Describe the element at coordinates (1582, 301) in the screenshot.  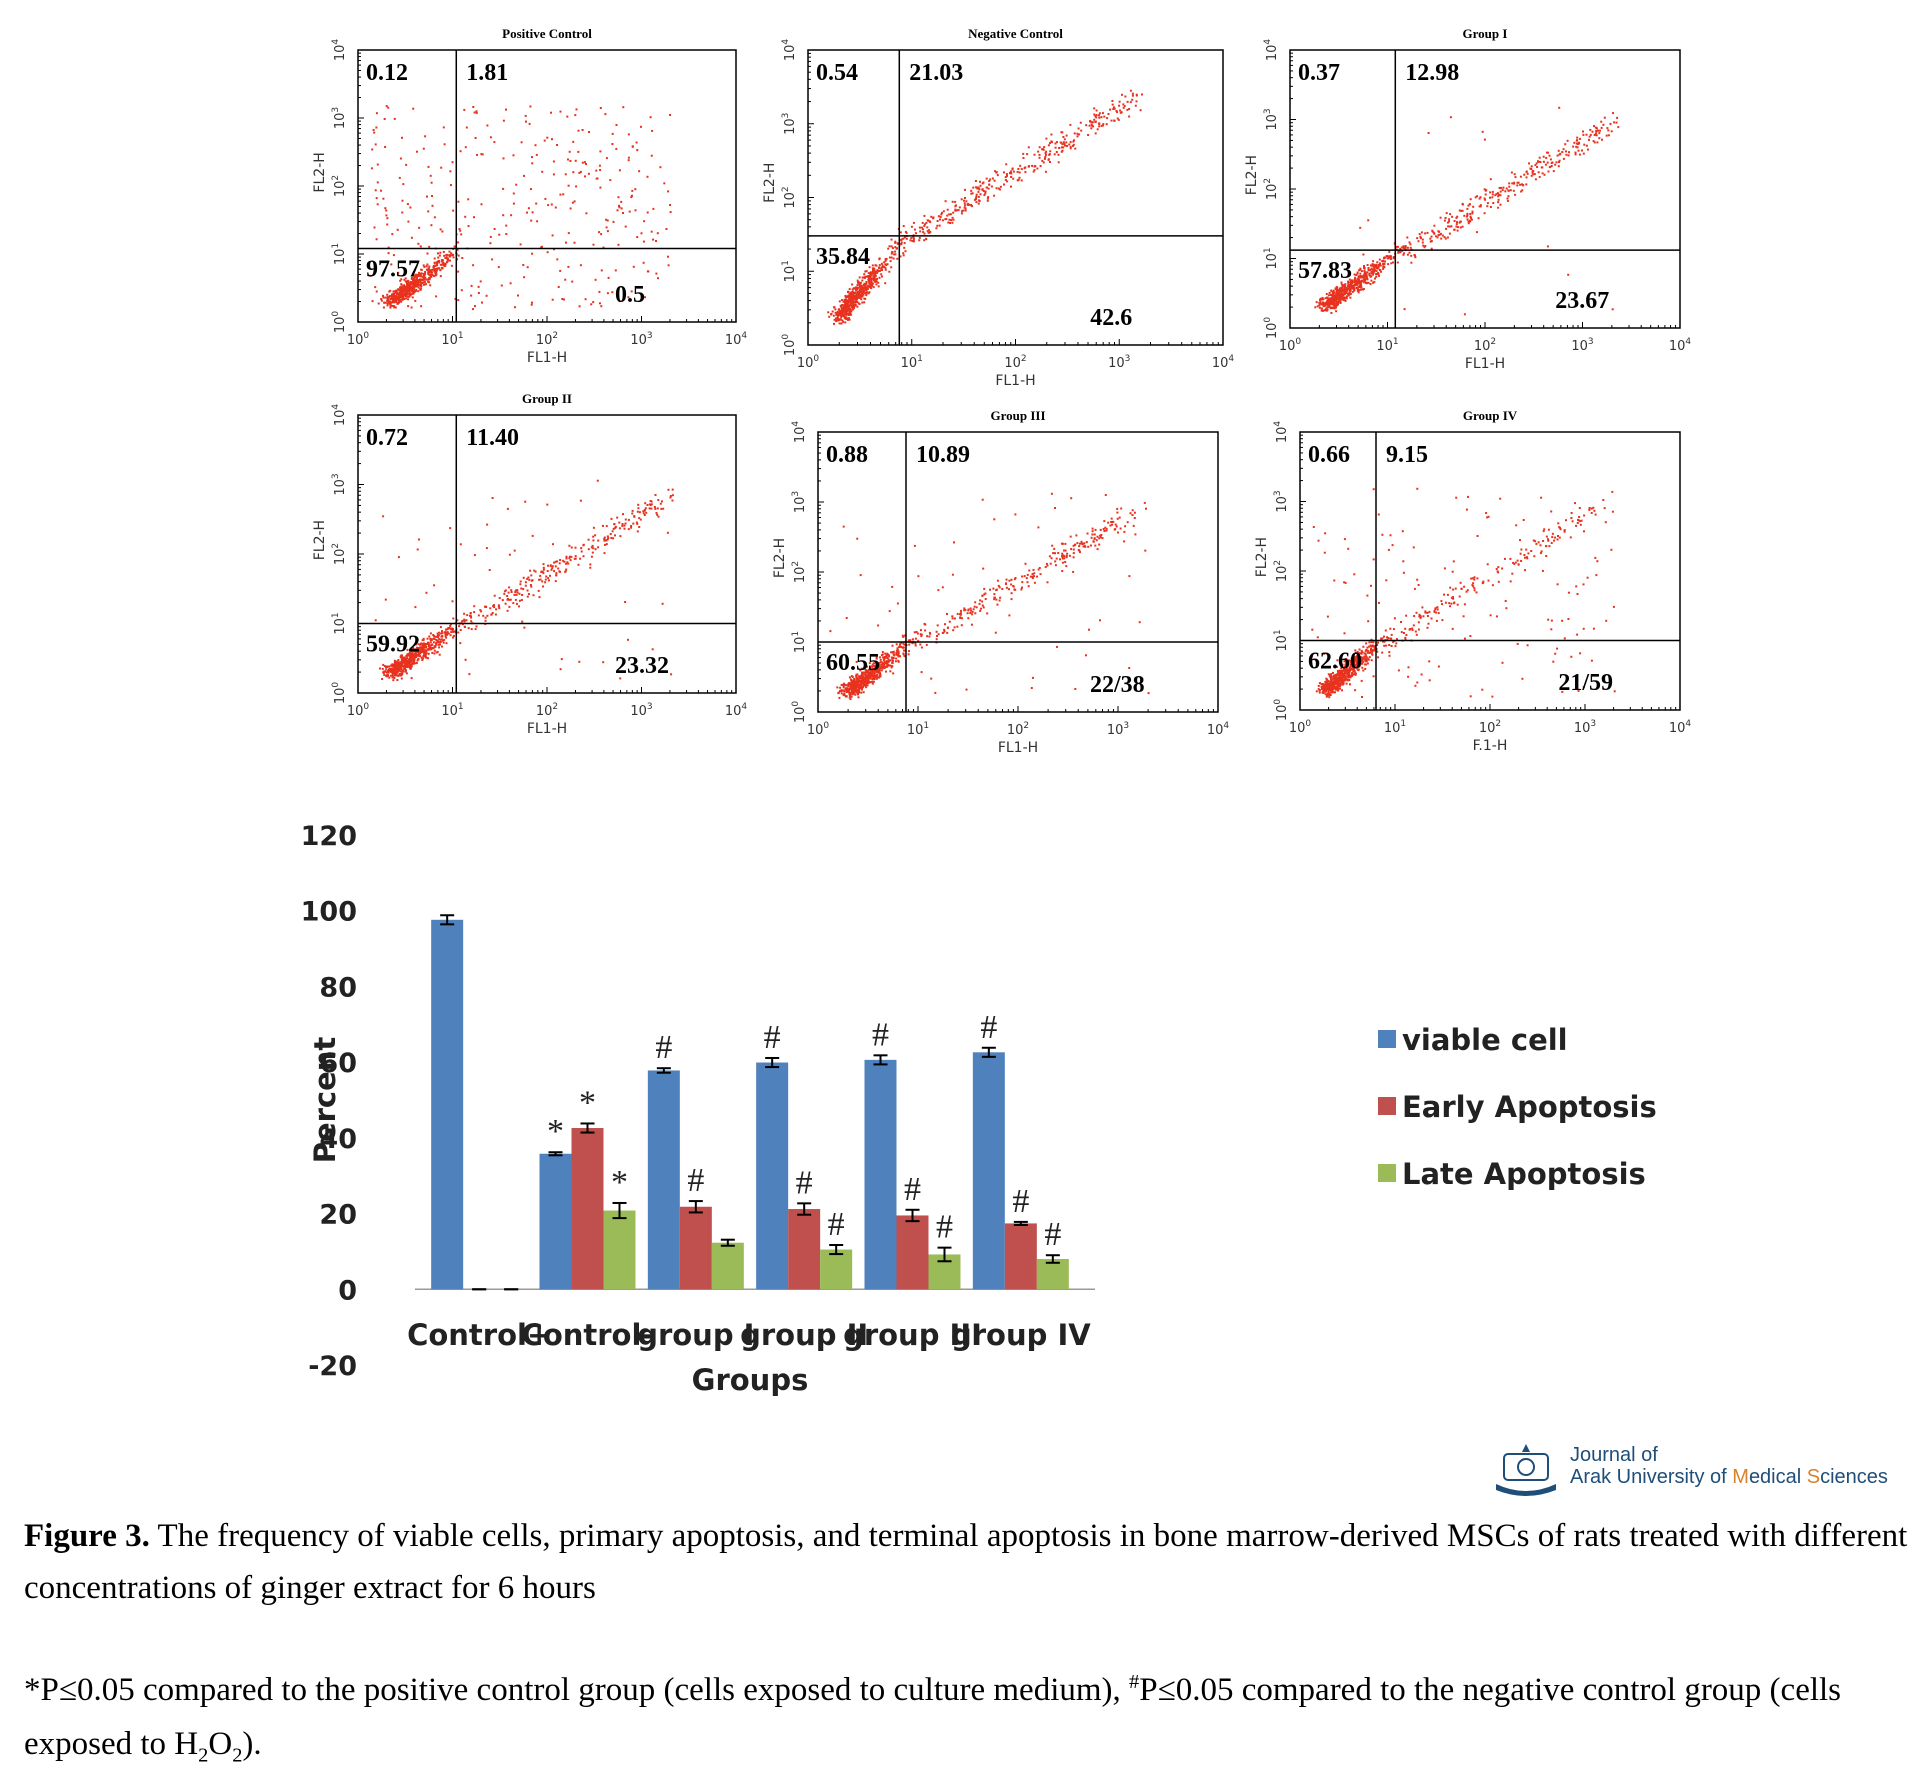
I see `quadrant-value-lower-right: 23.67` at that location.